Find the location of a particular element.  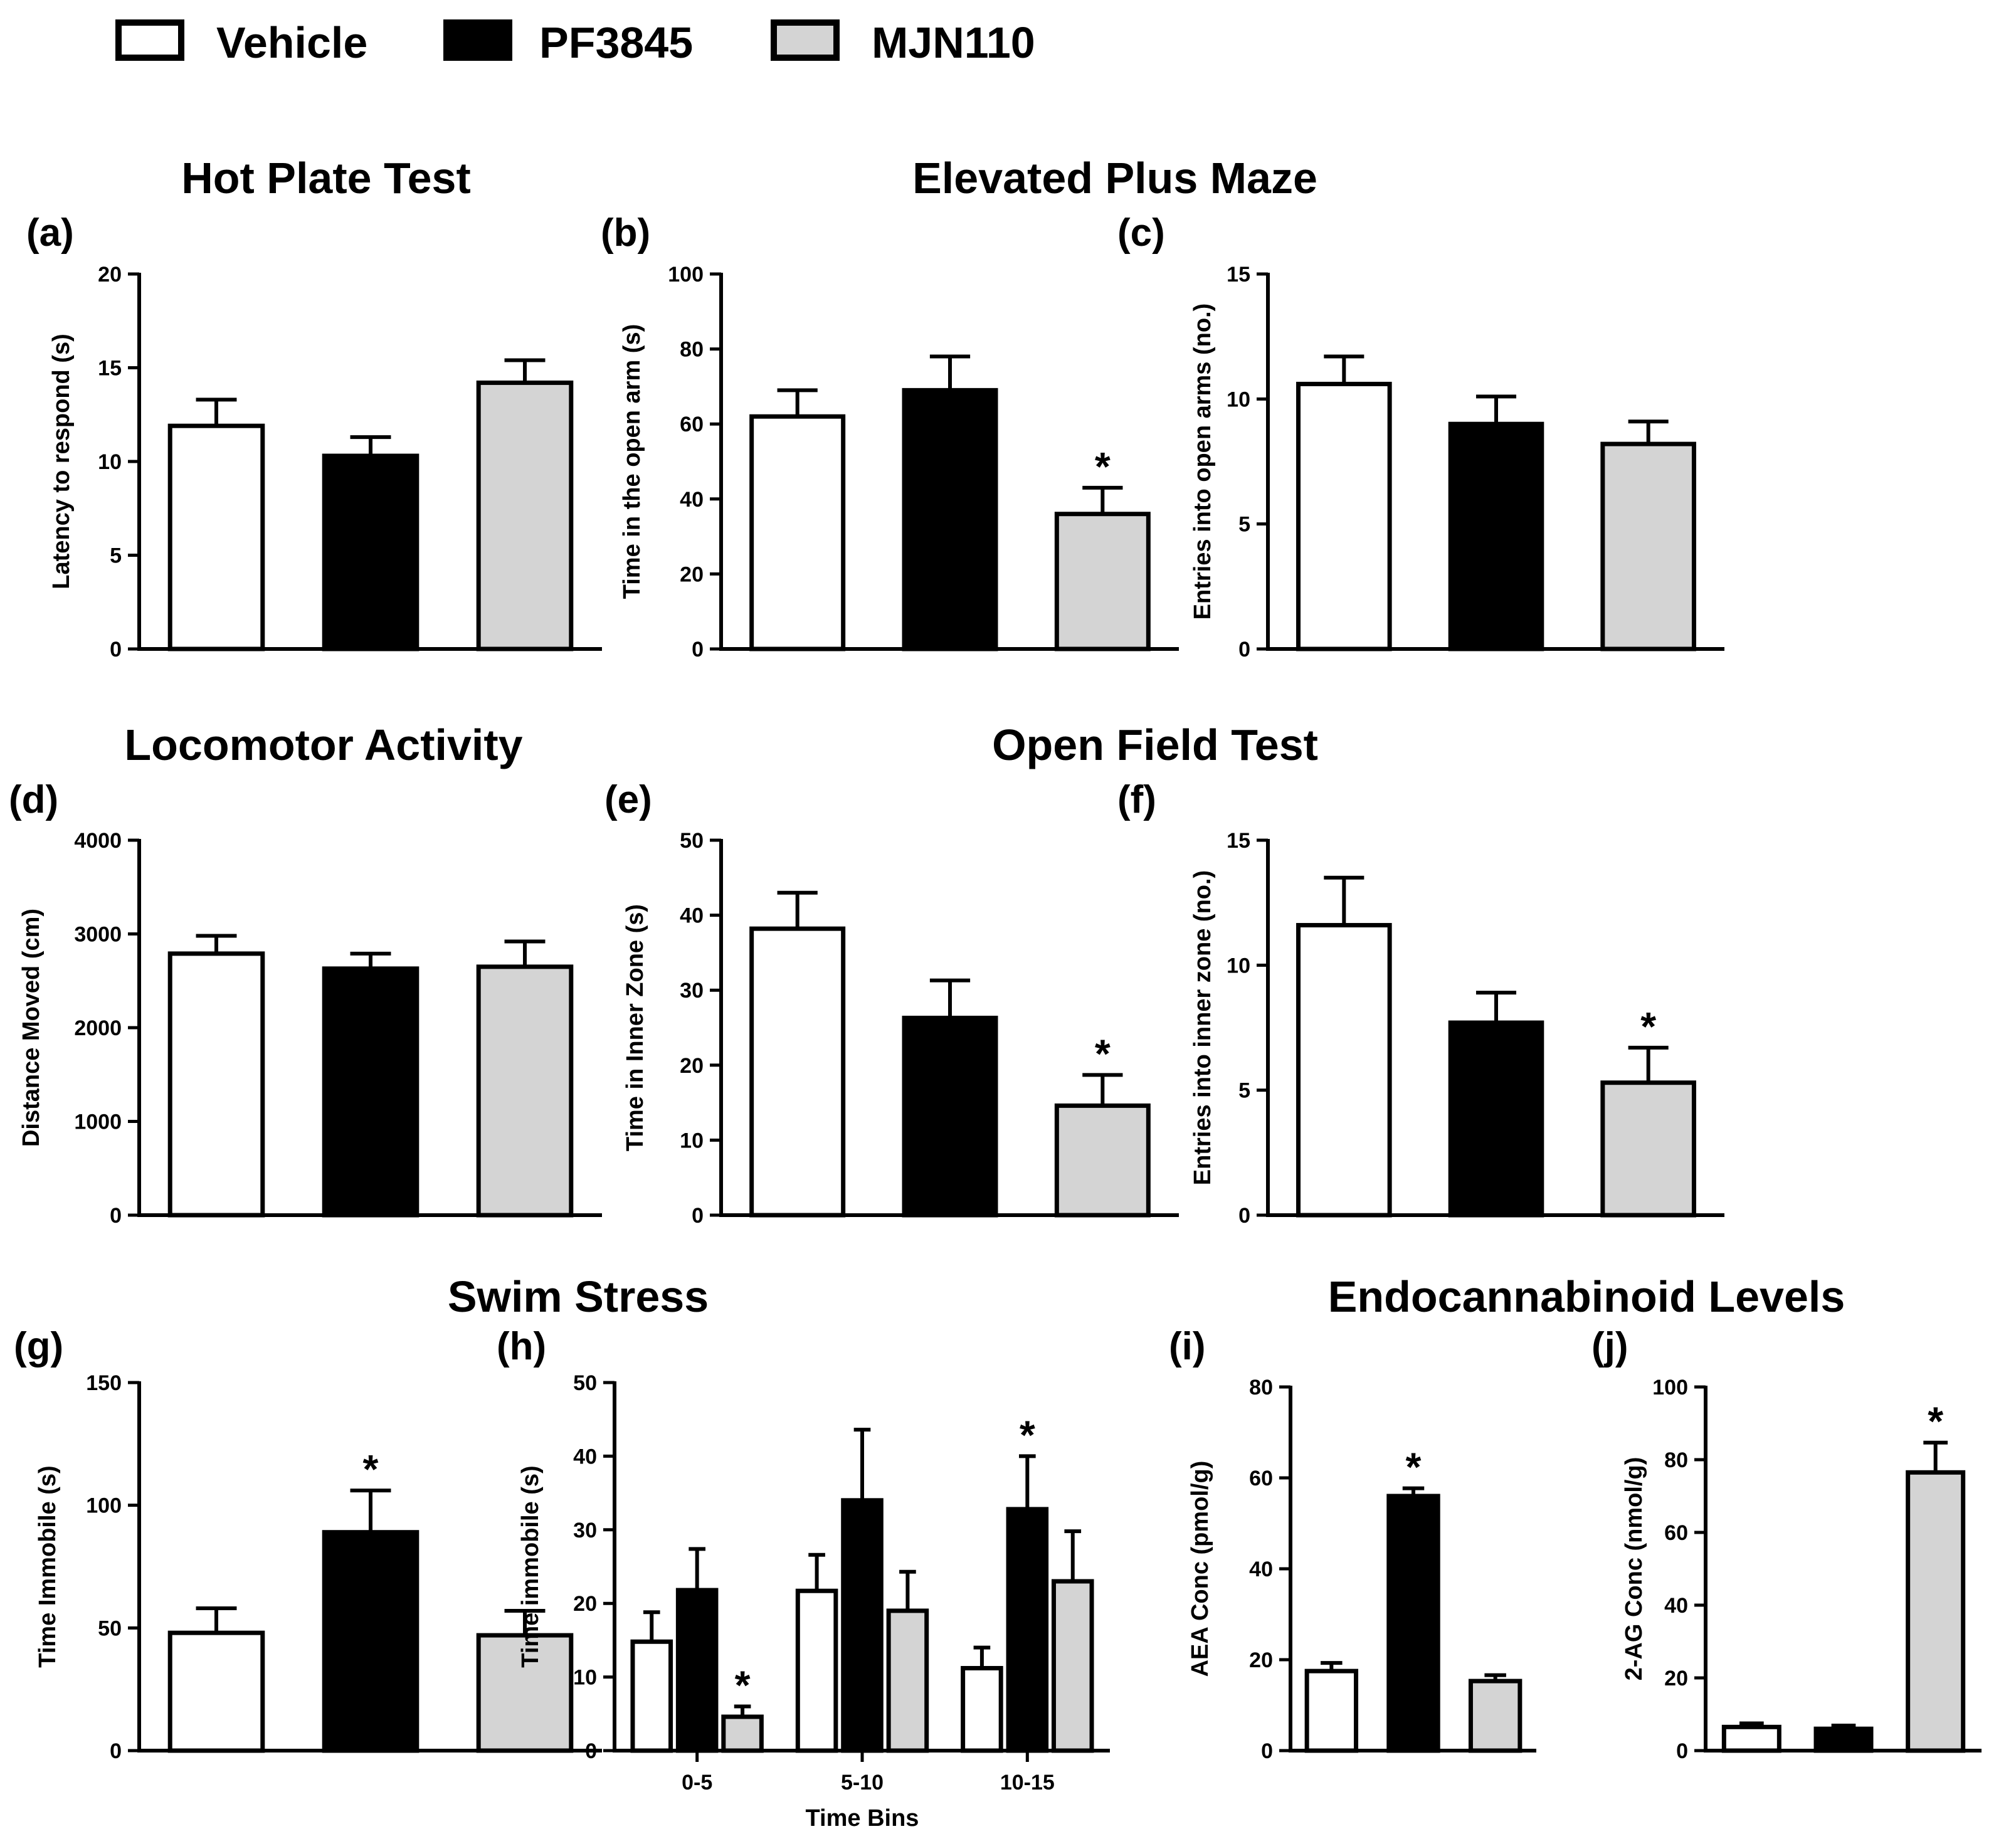

y-axis-label-d: Distance Moved (cm) is located at coordinates (31, 1028).